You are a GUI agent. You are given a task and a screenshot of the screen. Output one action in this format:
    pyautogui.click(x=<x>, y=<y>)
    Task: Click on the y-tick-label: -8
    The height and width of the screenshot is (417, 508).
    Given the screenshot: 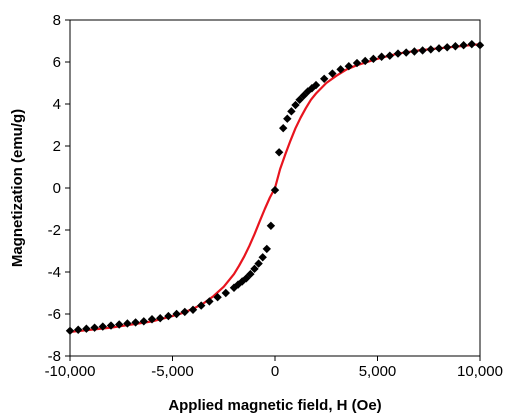 What is the action you would take?
    pyautogui.click(x=54, y=356)
    